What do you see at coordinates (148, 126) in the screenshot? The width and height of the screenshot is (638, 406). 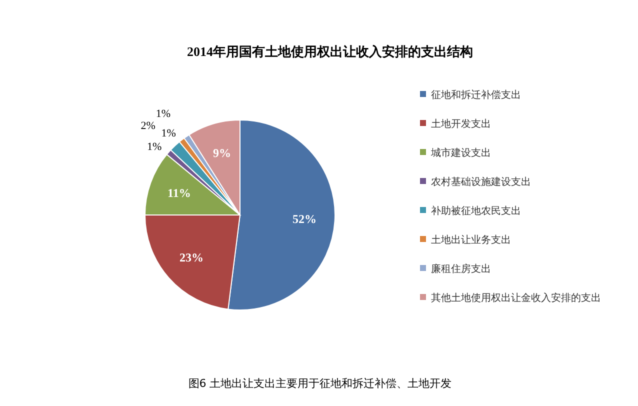 I see `data-label: 2%` at bounding box center [148, 126].